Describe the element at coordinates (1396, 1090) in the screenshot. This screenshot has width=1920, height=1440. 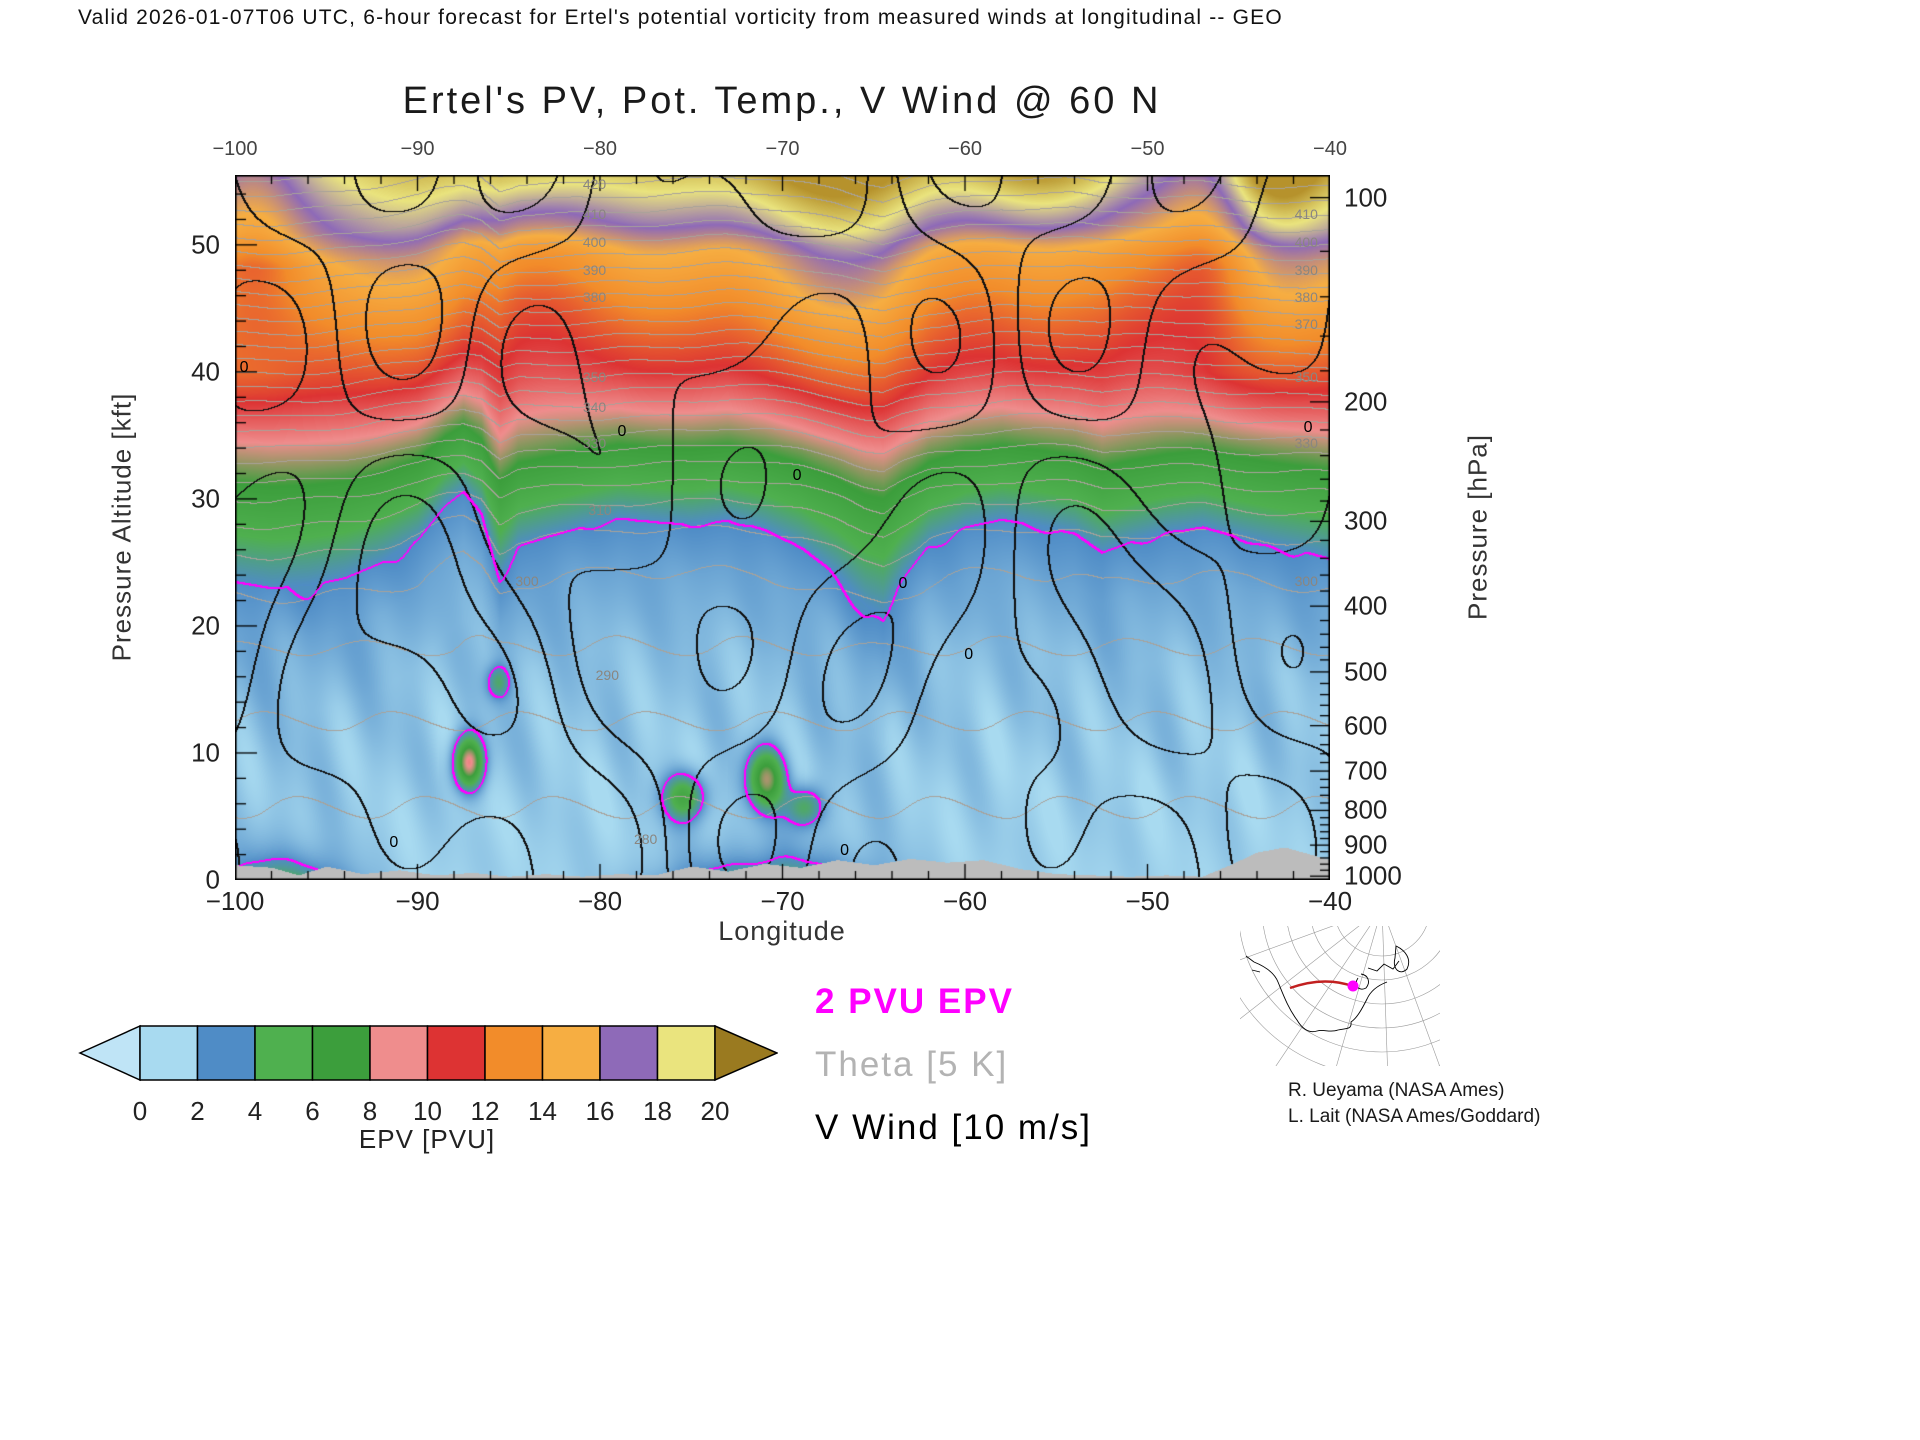
I see `credit-line-1: R. Ueyama (NASA Ames)` at that location.